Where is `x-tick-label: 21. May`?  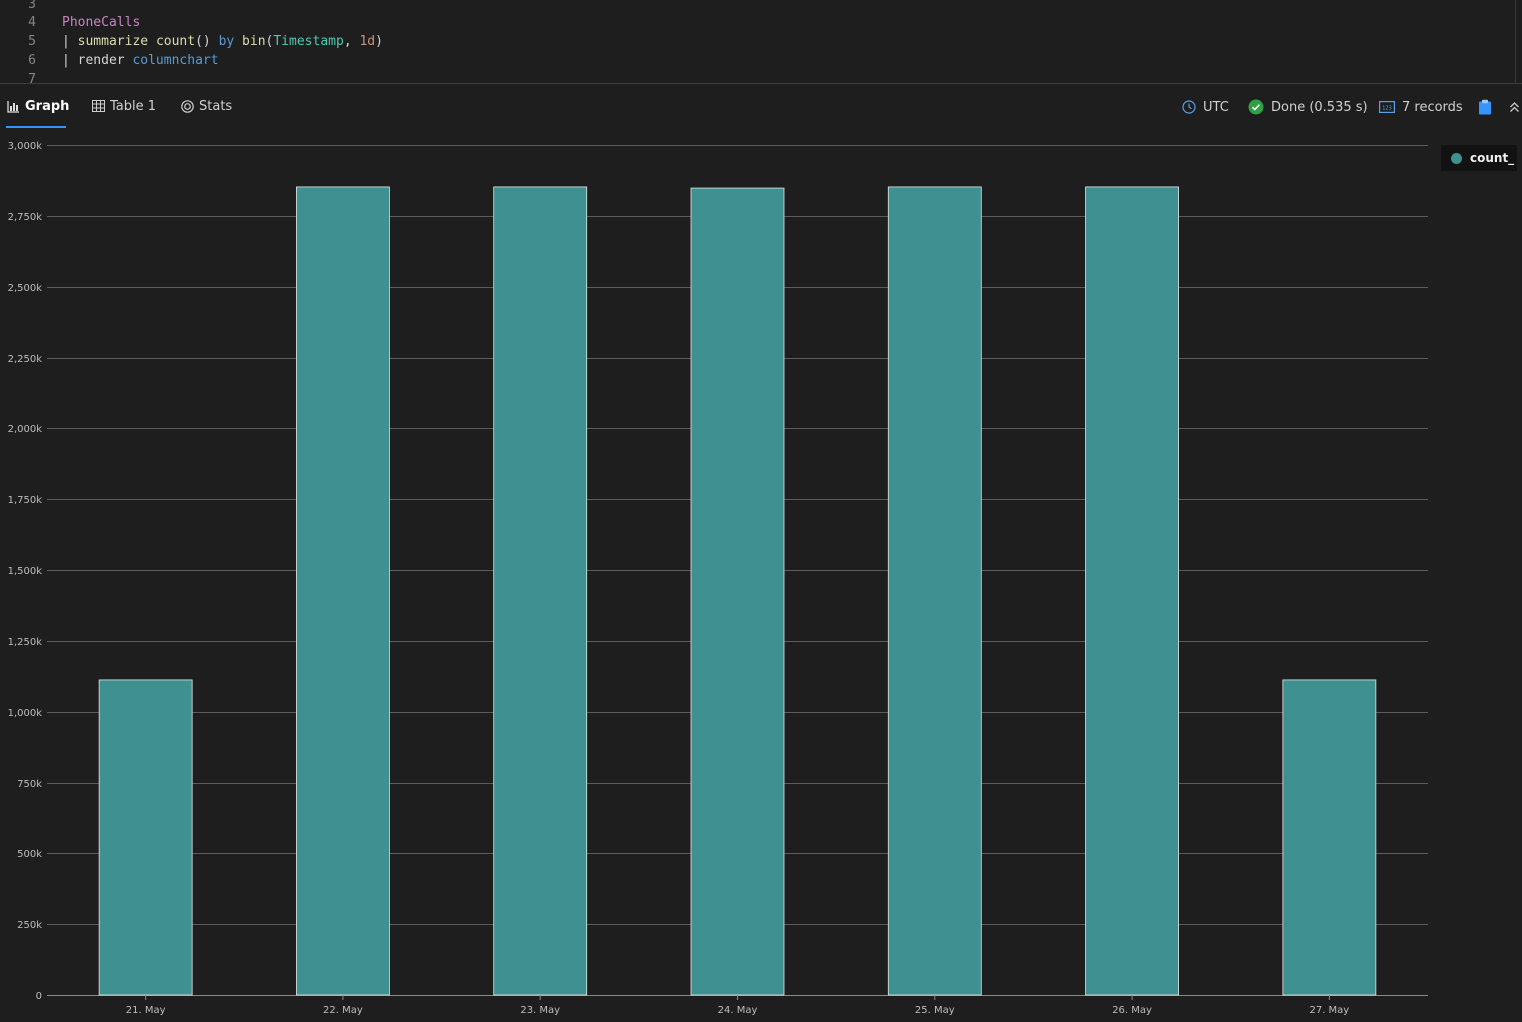 x-tick-label: 21. May is located at coordinates (146, 1010).